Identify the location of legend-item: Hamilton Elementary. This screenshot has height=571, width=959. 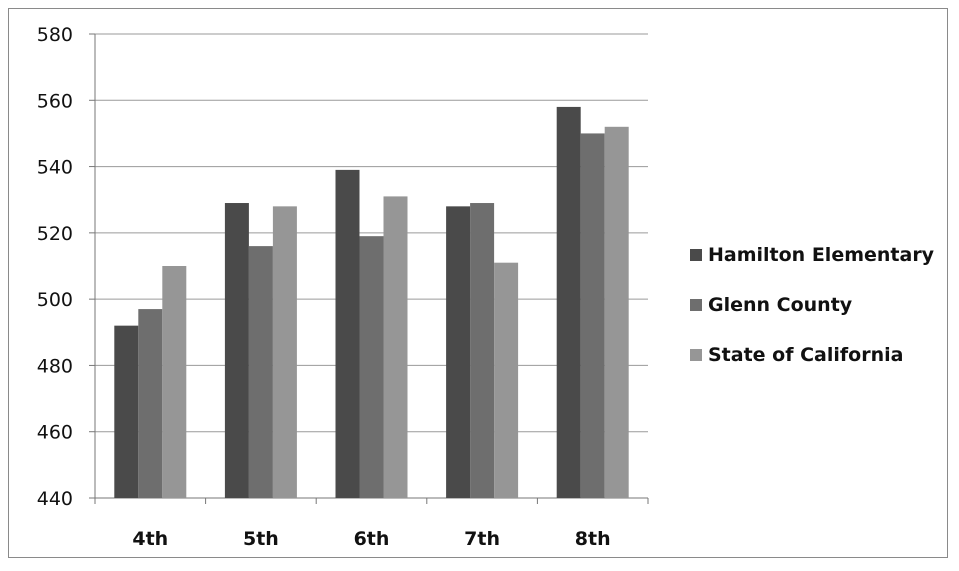
(820, 255).